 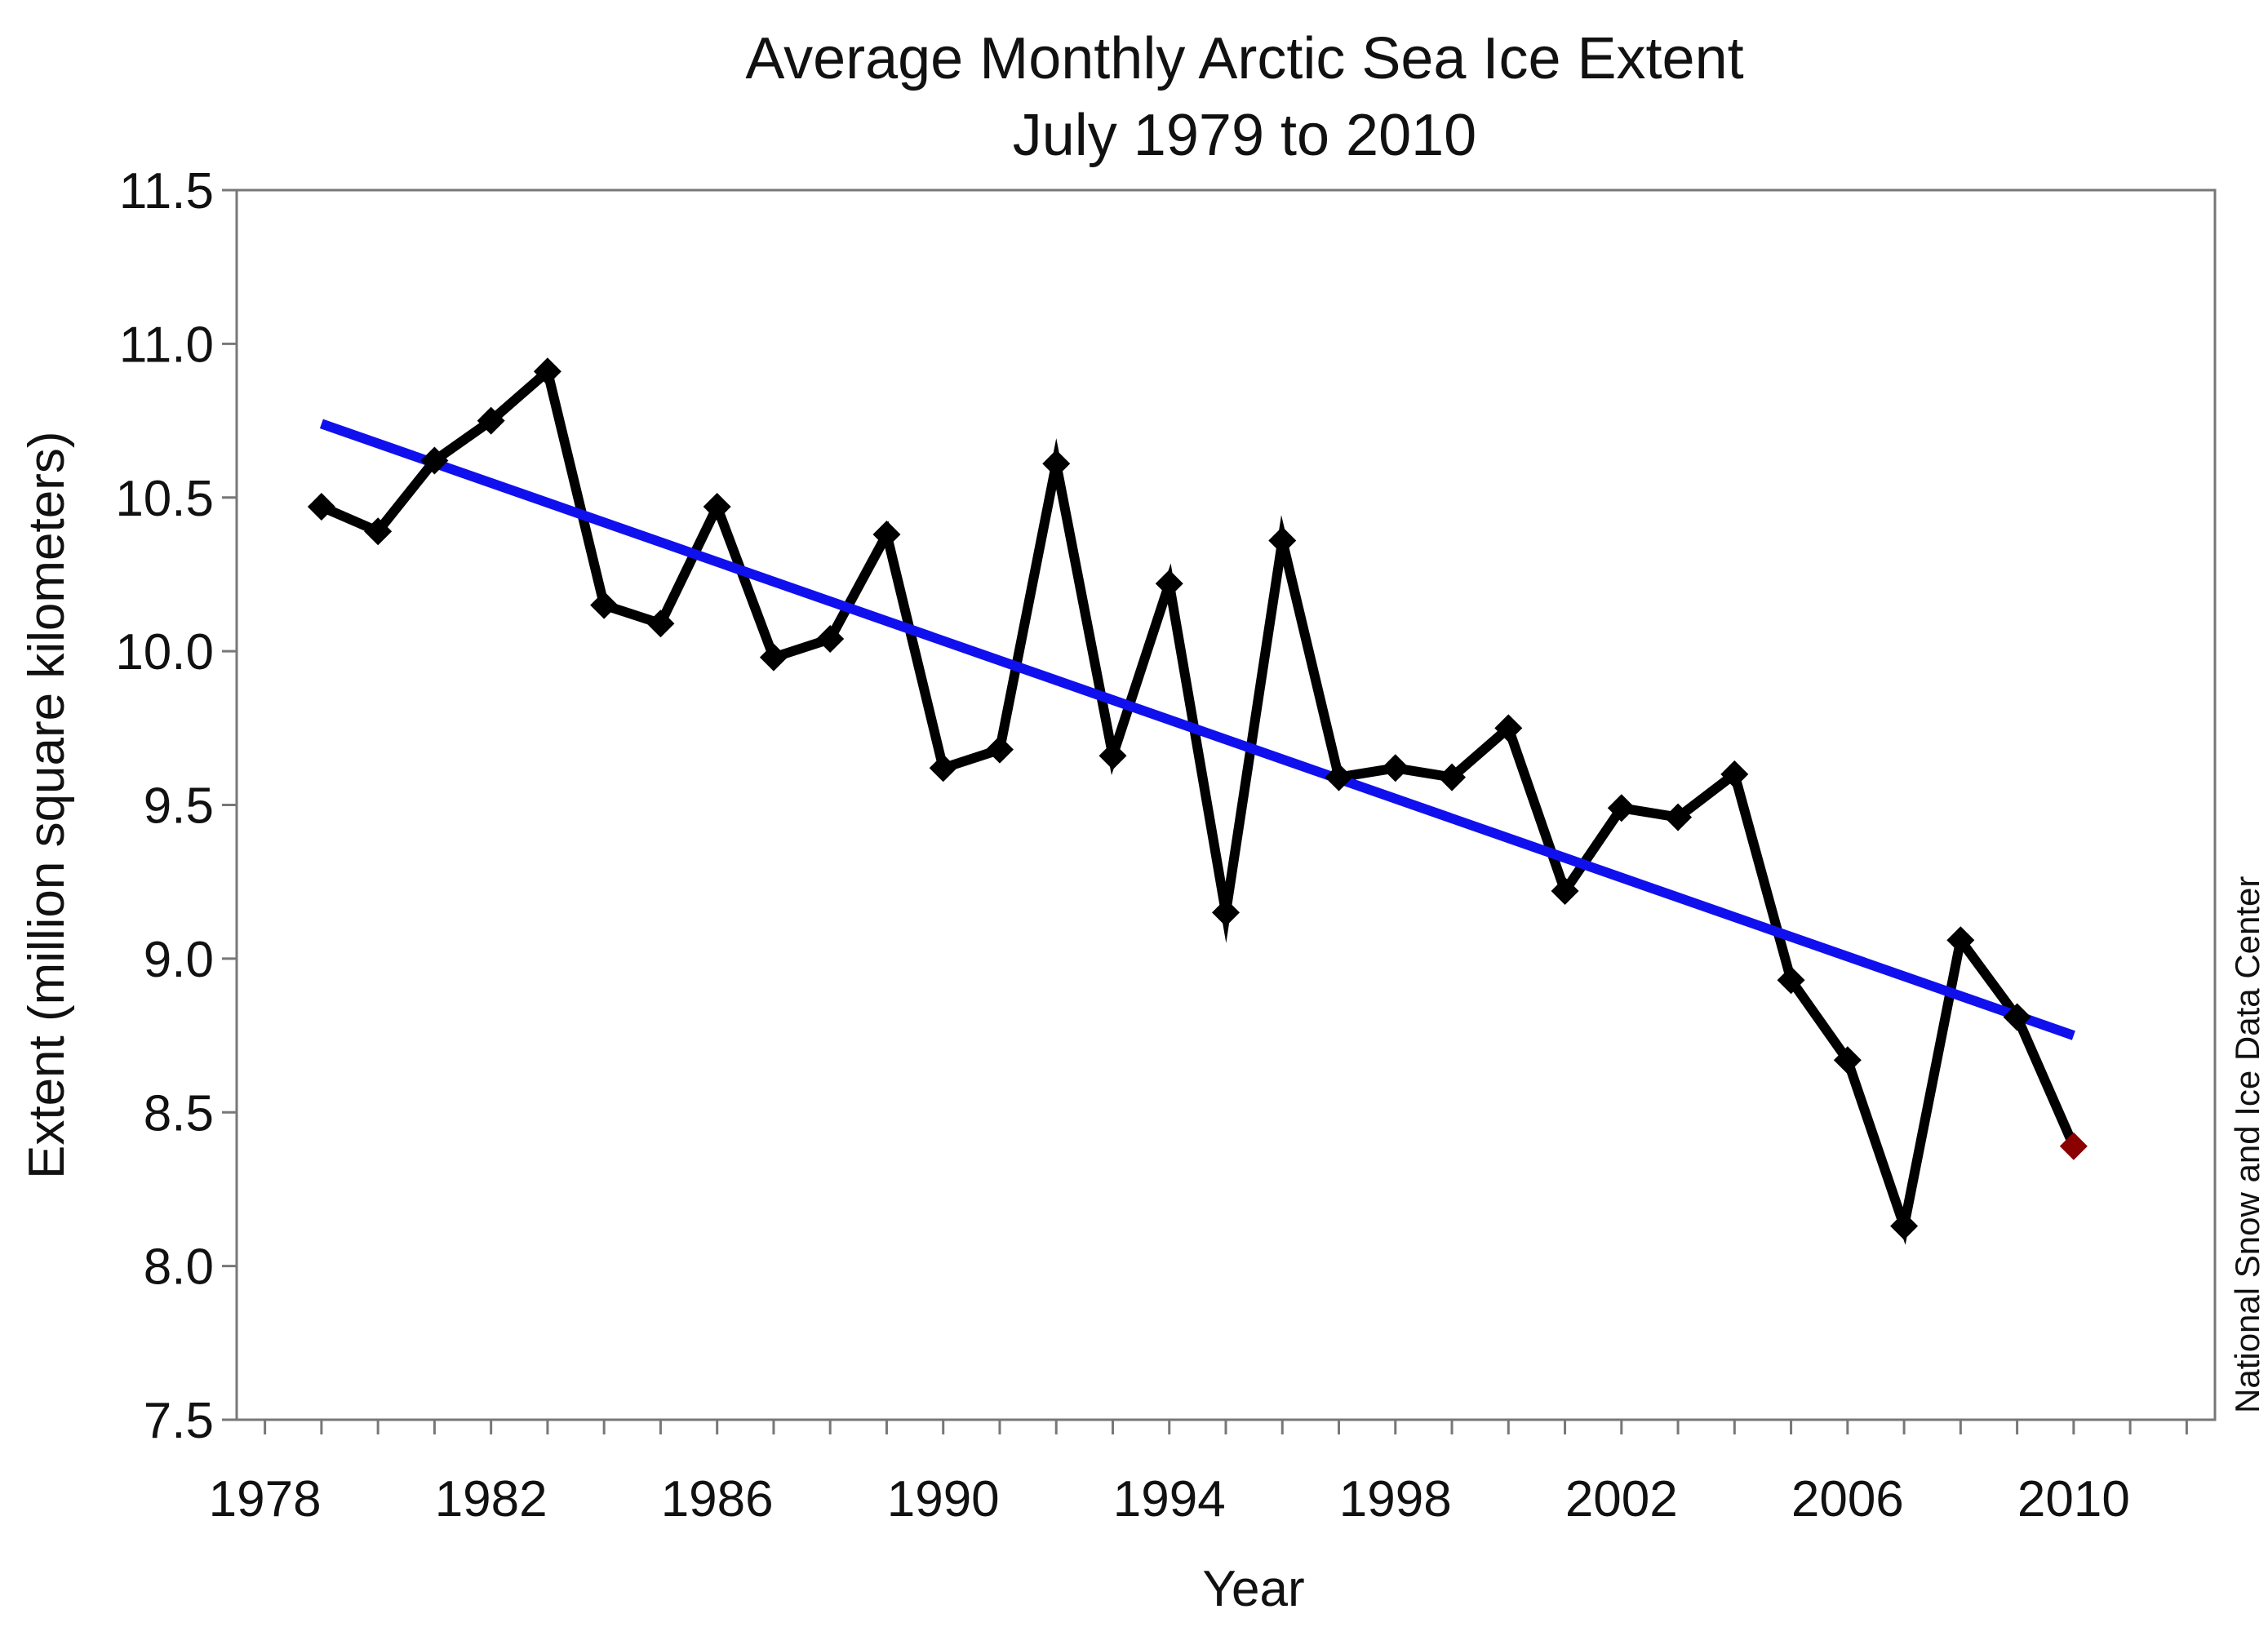 What do you see at coordinates (179, 960) in the screenshot?
I see `y-tick-label: 9.0` at bounding box center [179, 960].